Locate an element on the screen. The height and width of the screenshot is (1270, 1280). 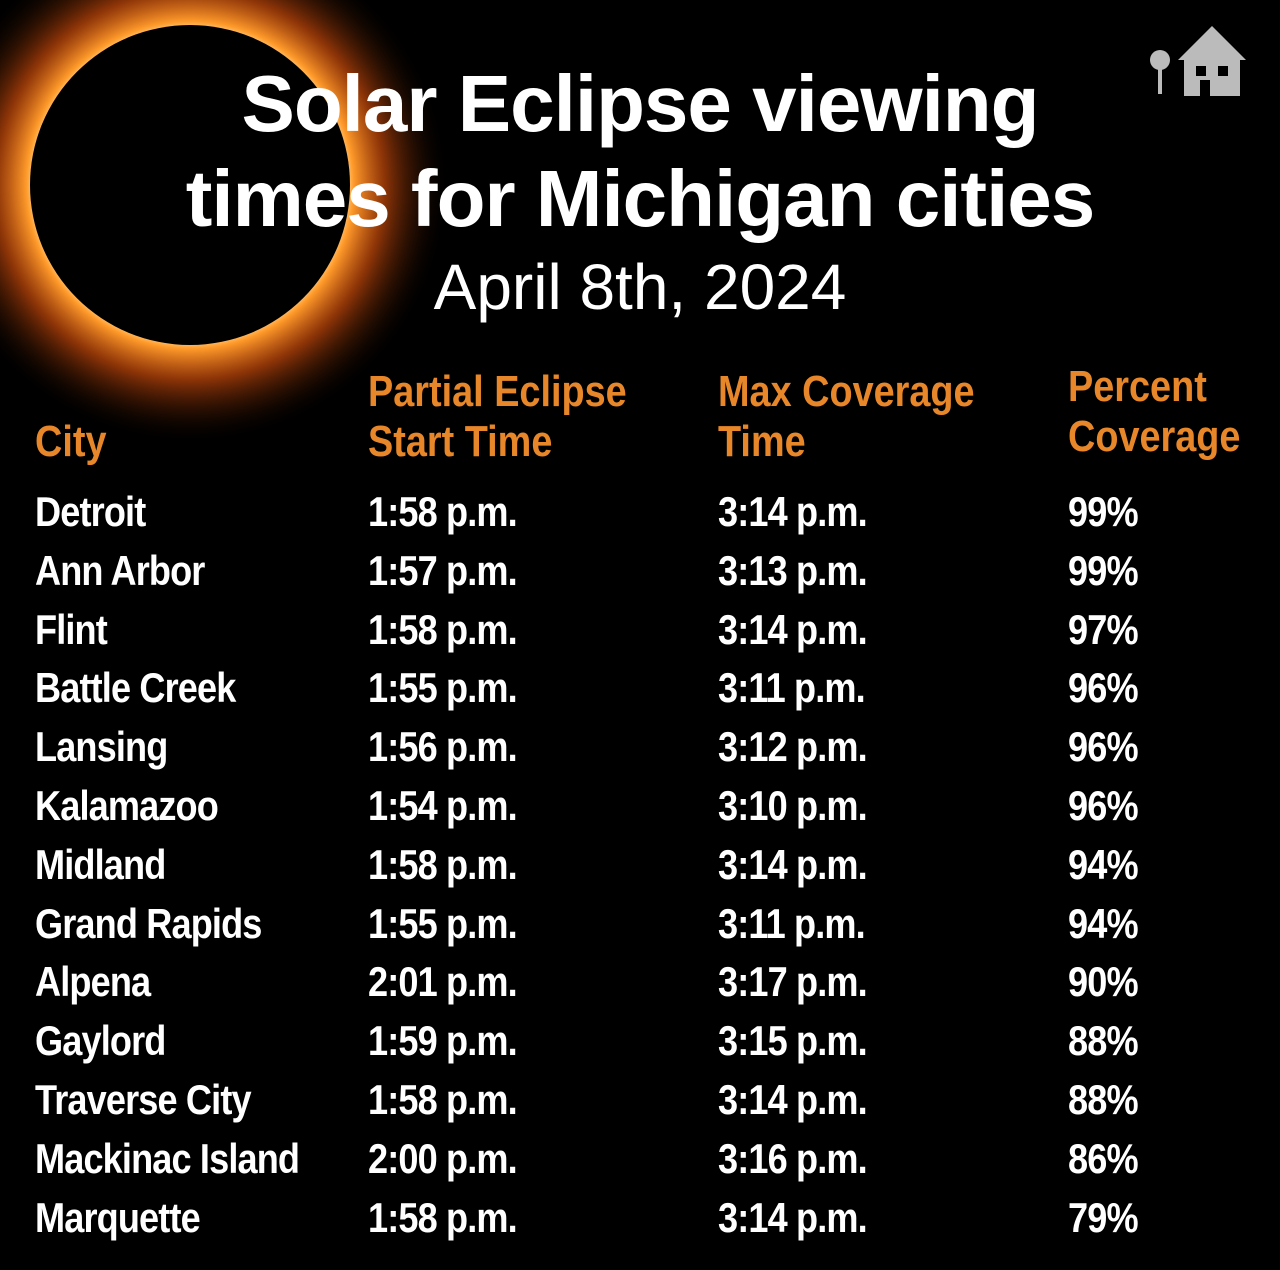
table-cell: Grand Rapids is located at coordinates (148, 923).